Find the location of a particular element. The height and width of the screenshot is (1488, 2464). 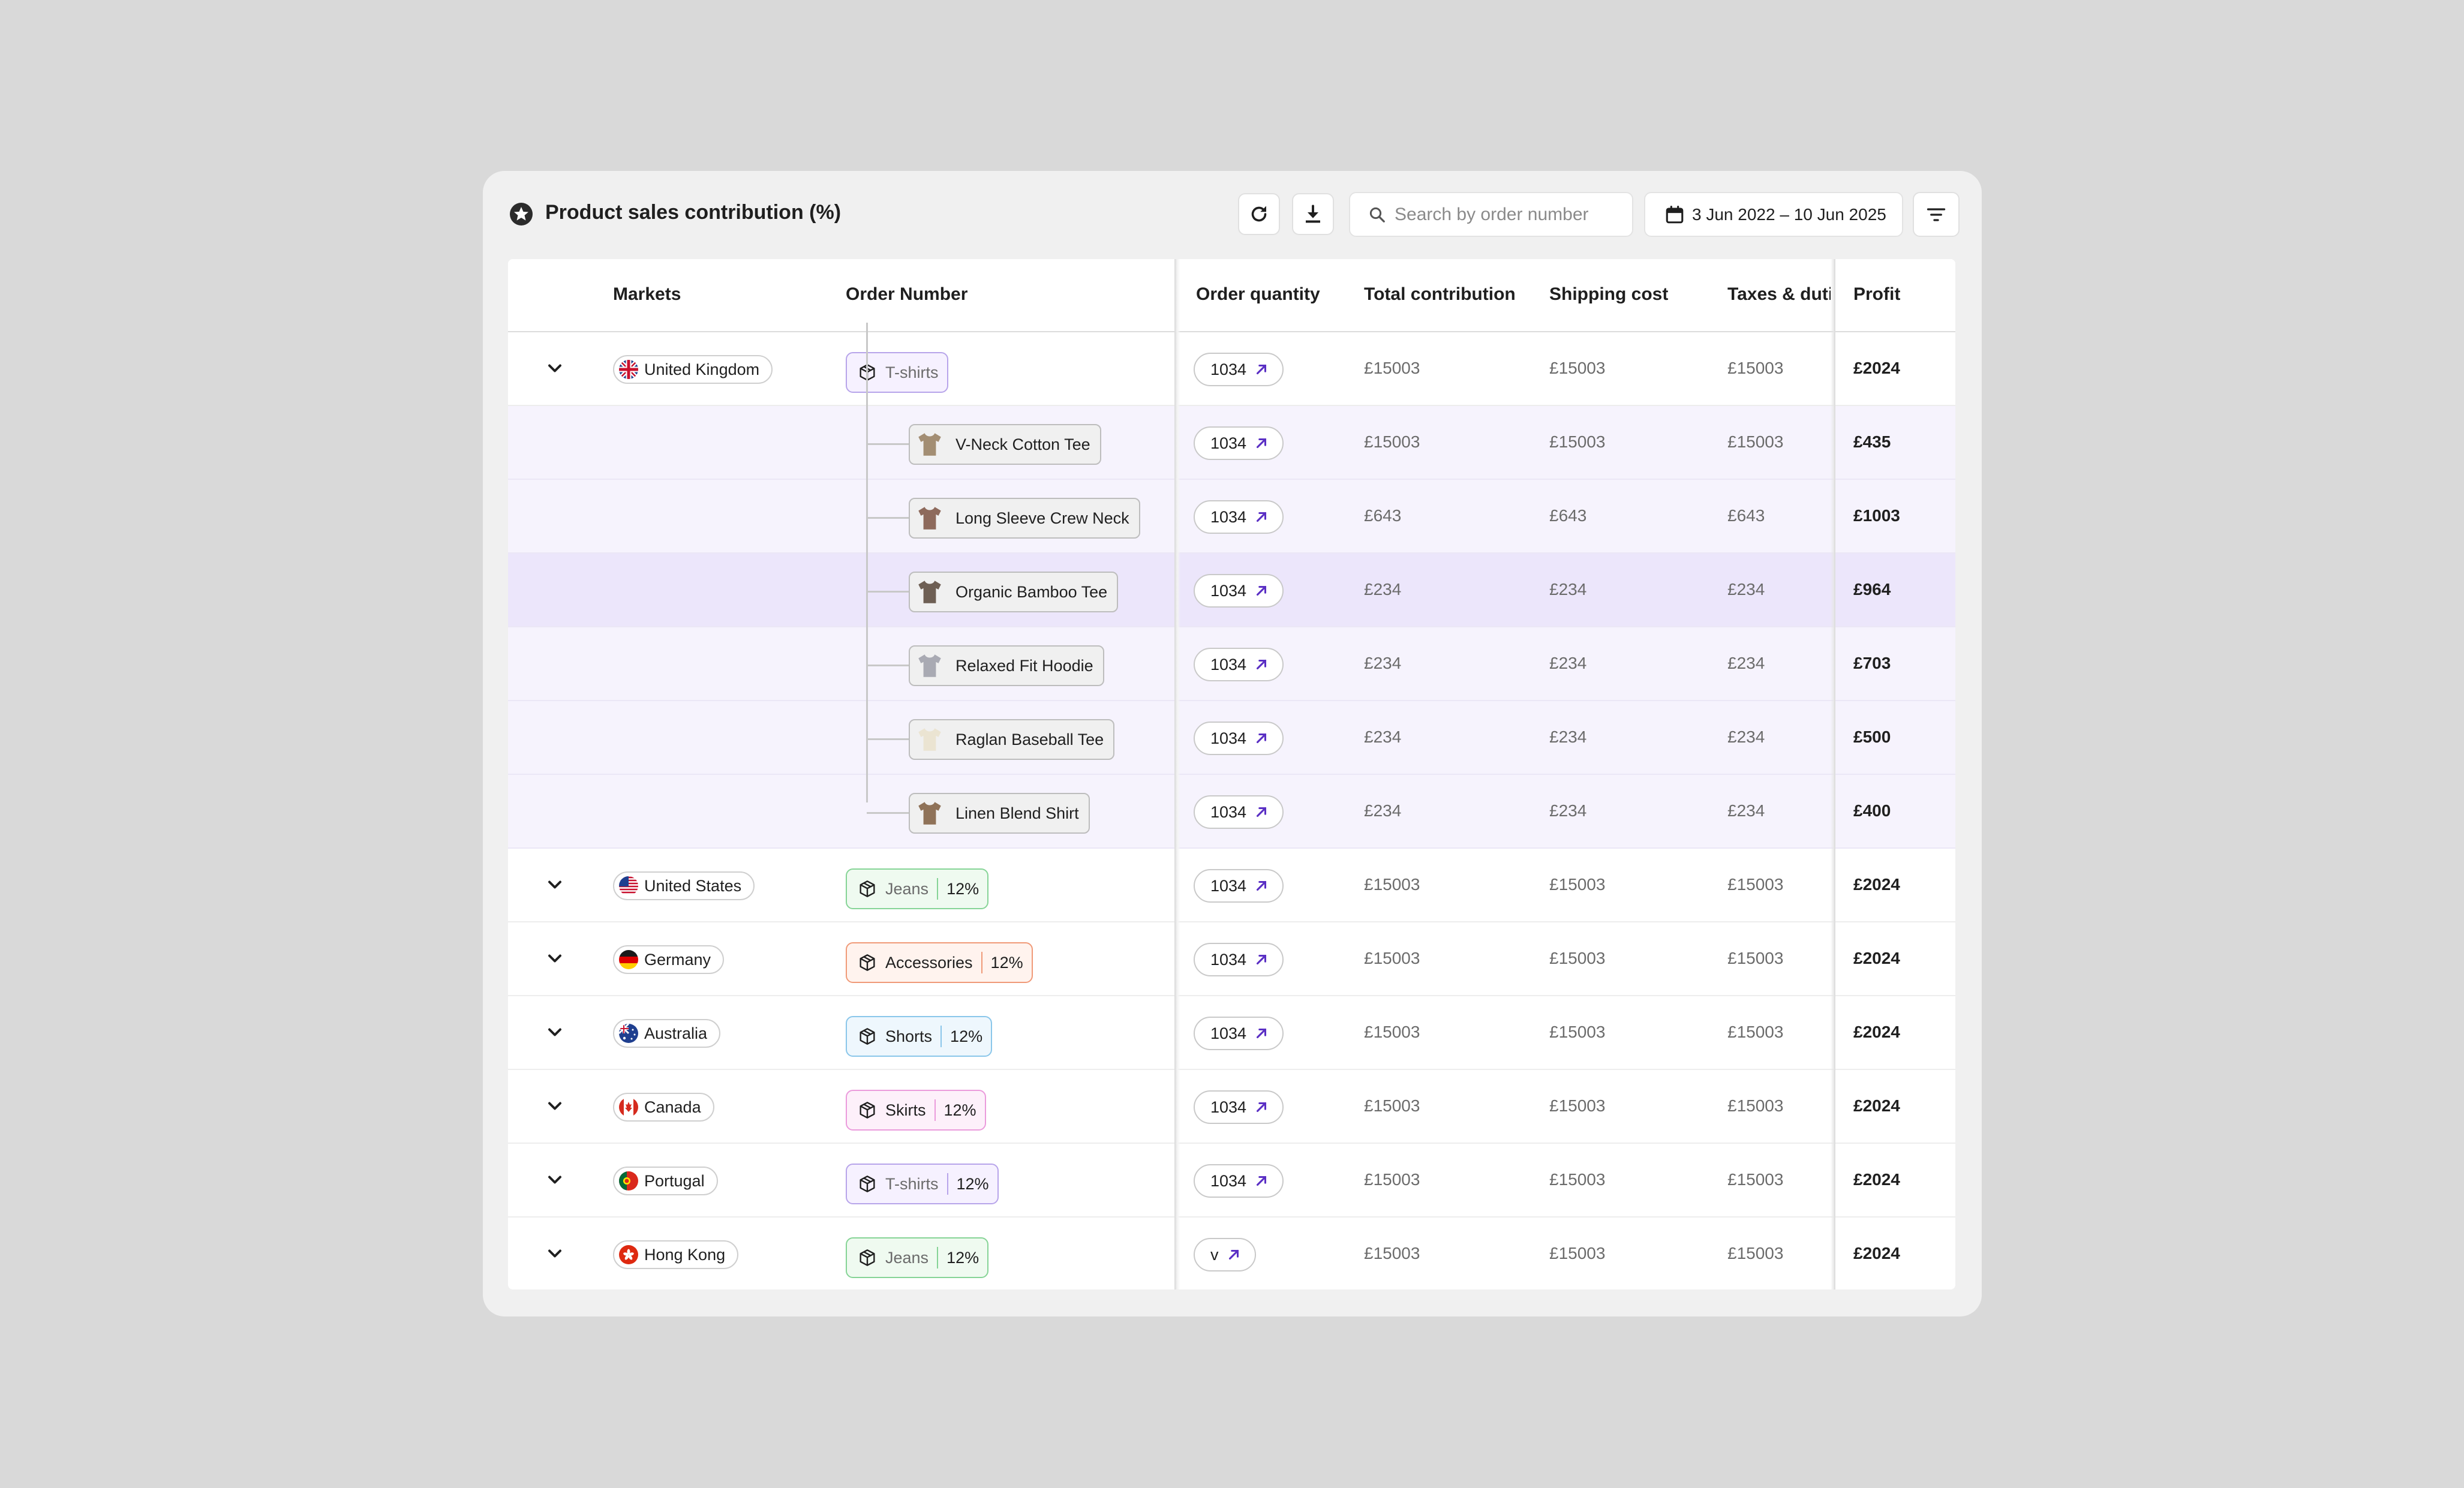

box-icon is located at coordinates (867, 888).